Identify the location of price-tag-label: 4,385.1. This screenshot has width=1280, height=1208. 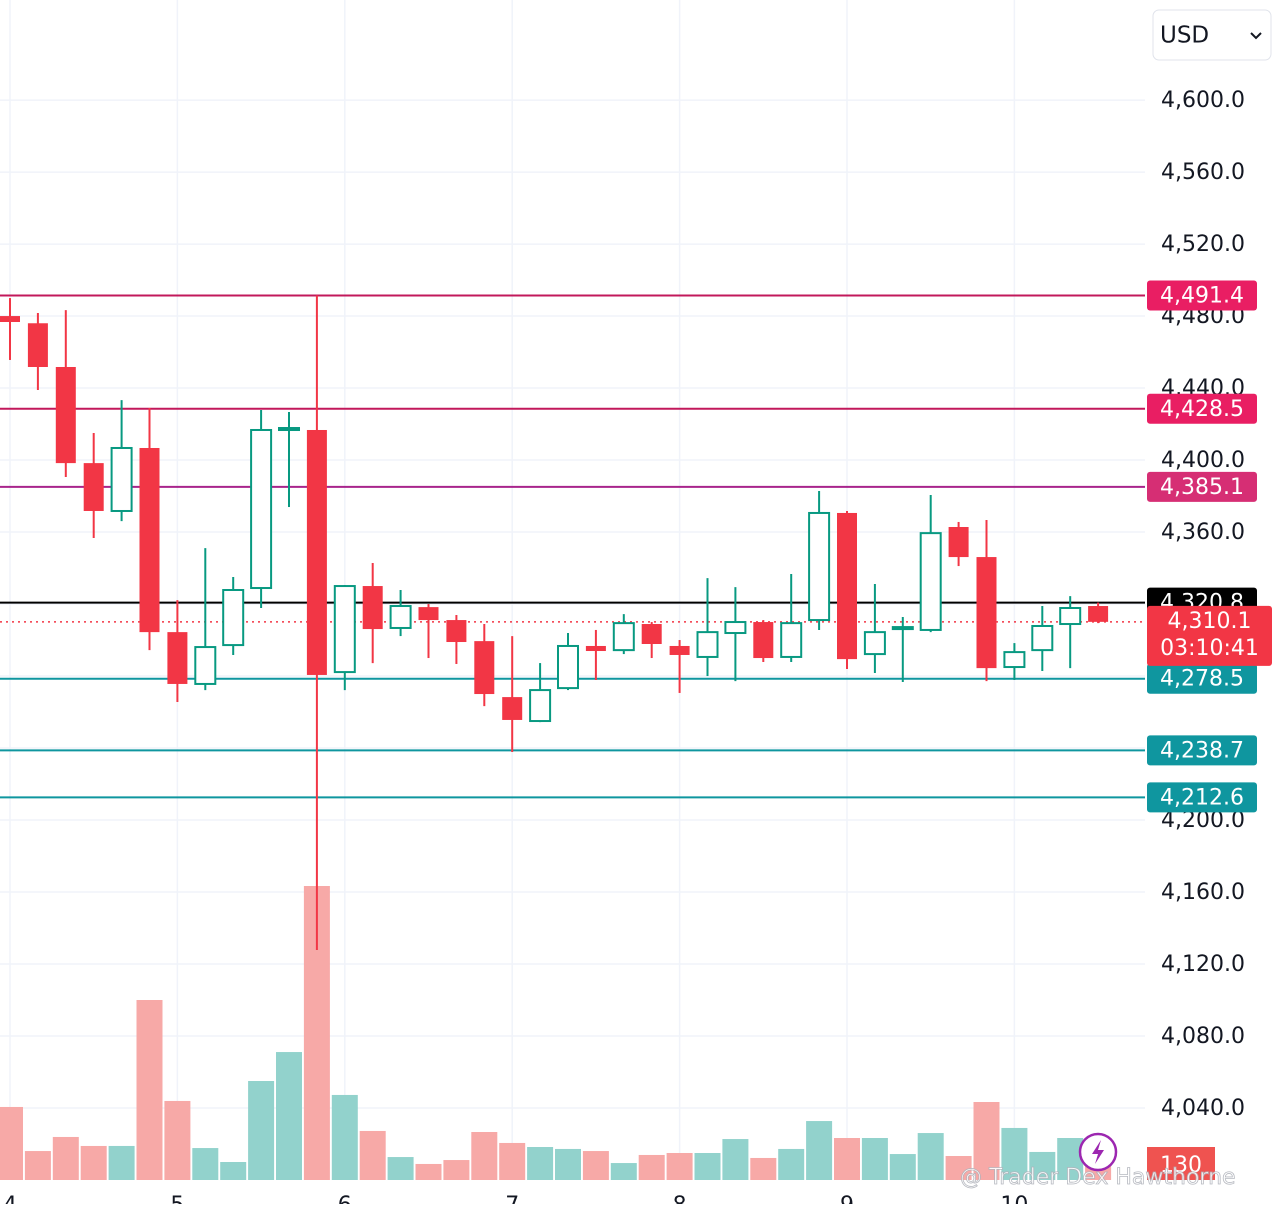
(1202, 487).